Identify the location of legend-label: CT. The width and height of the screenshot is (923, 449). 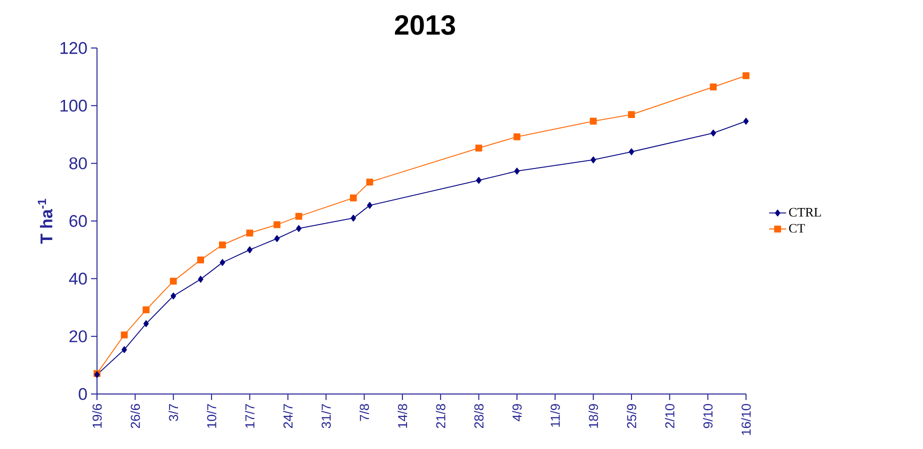
(797, 228).